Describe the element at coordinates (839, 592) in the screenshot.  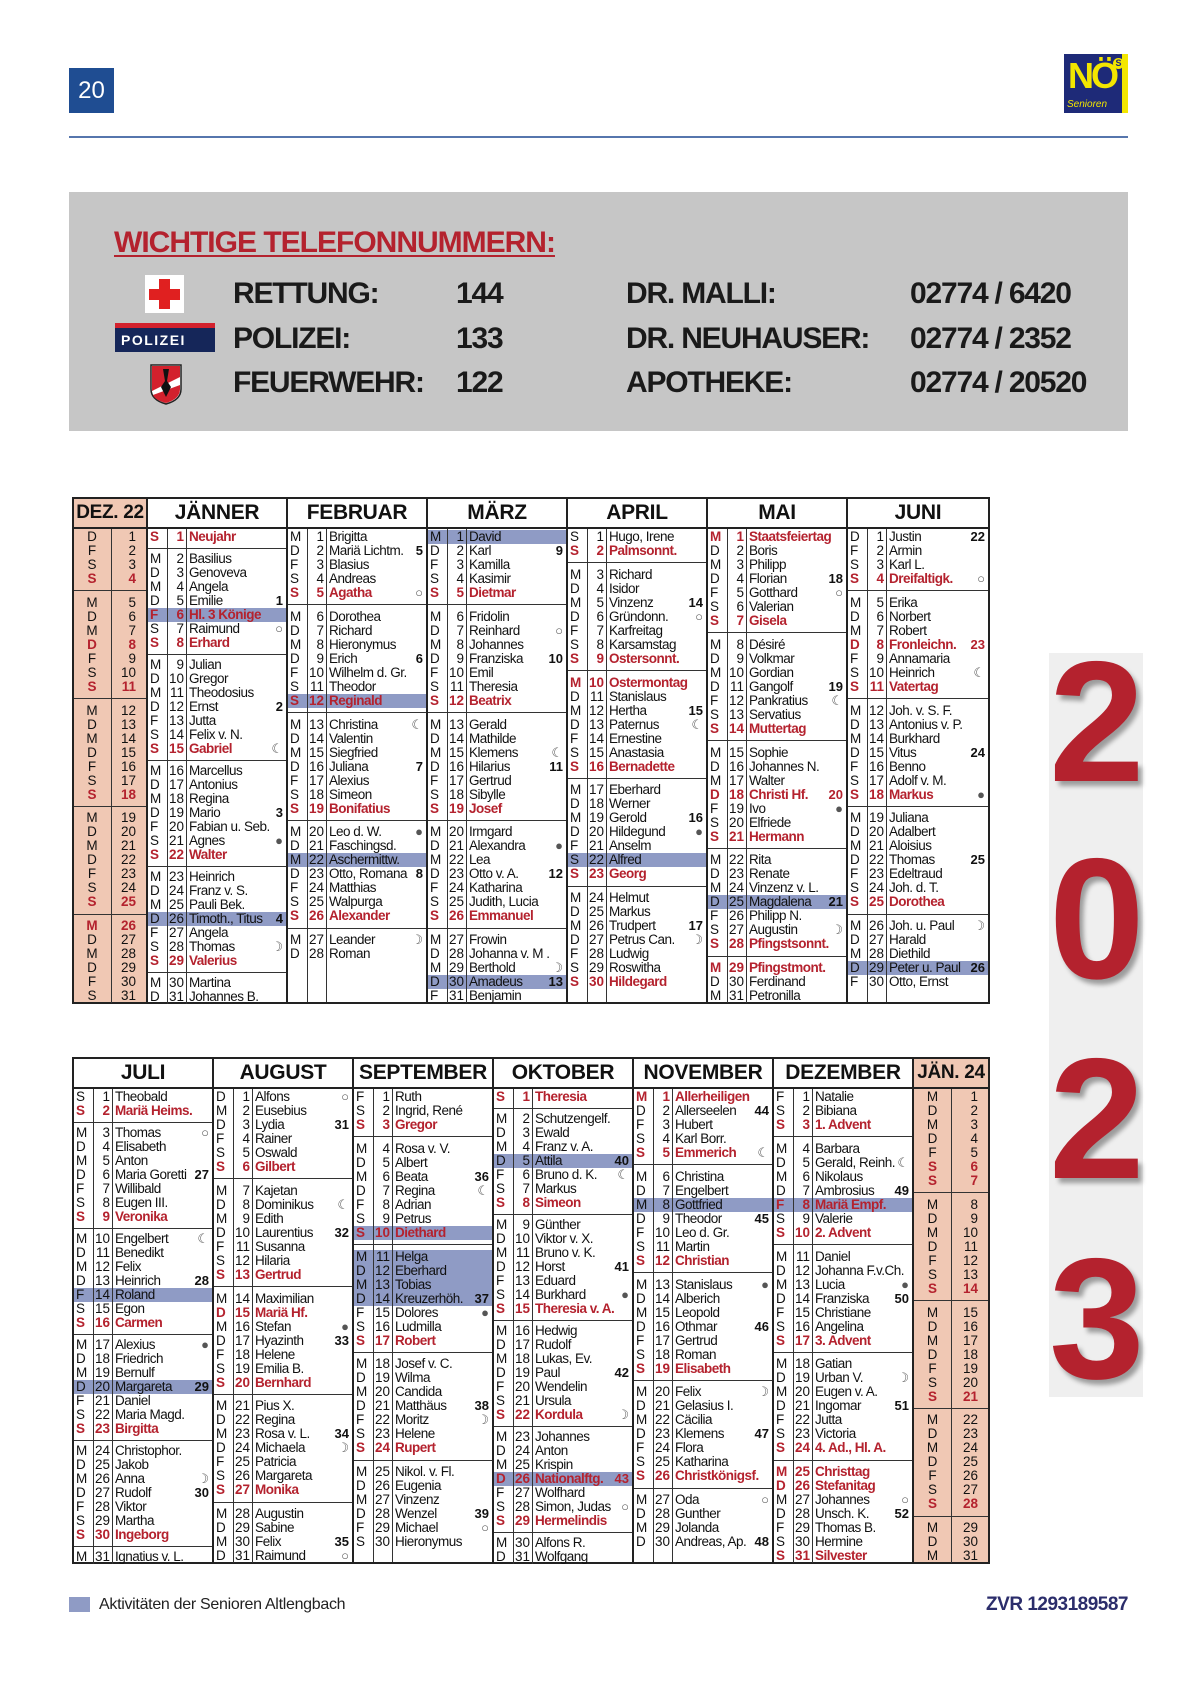
I see `full-moon-icon: ○` at that location.